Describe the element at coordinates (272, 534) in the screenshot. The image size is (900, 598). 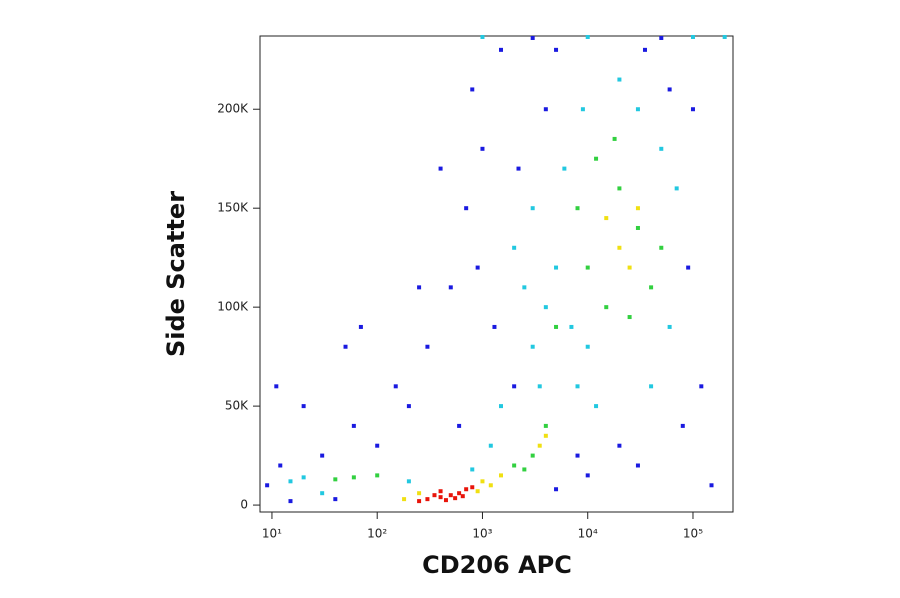
I see `x-tick-label: 10¹` at that location.